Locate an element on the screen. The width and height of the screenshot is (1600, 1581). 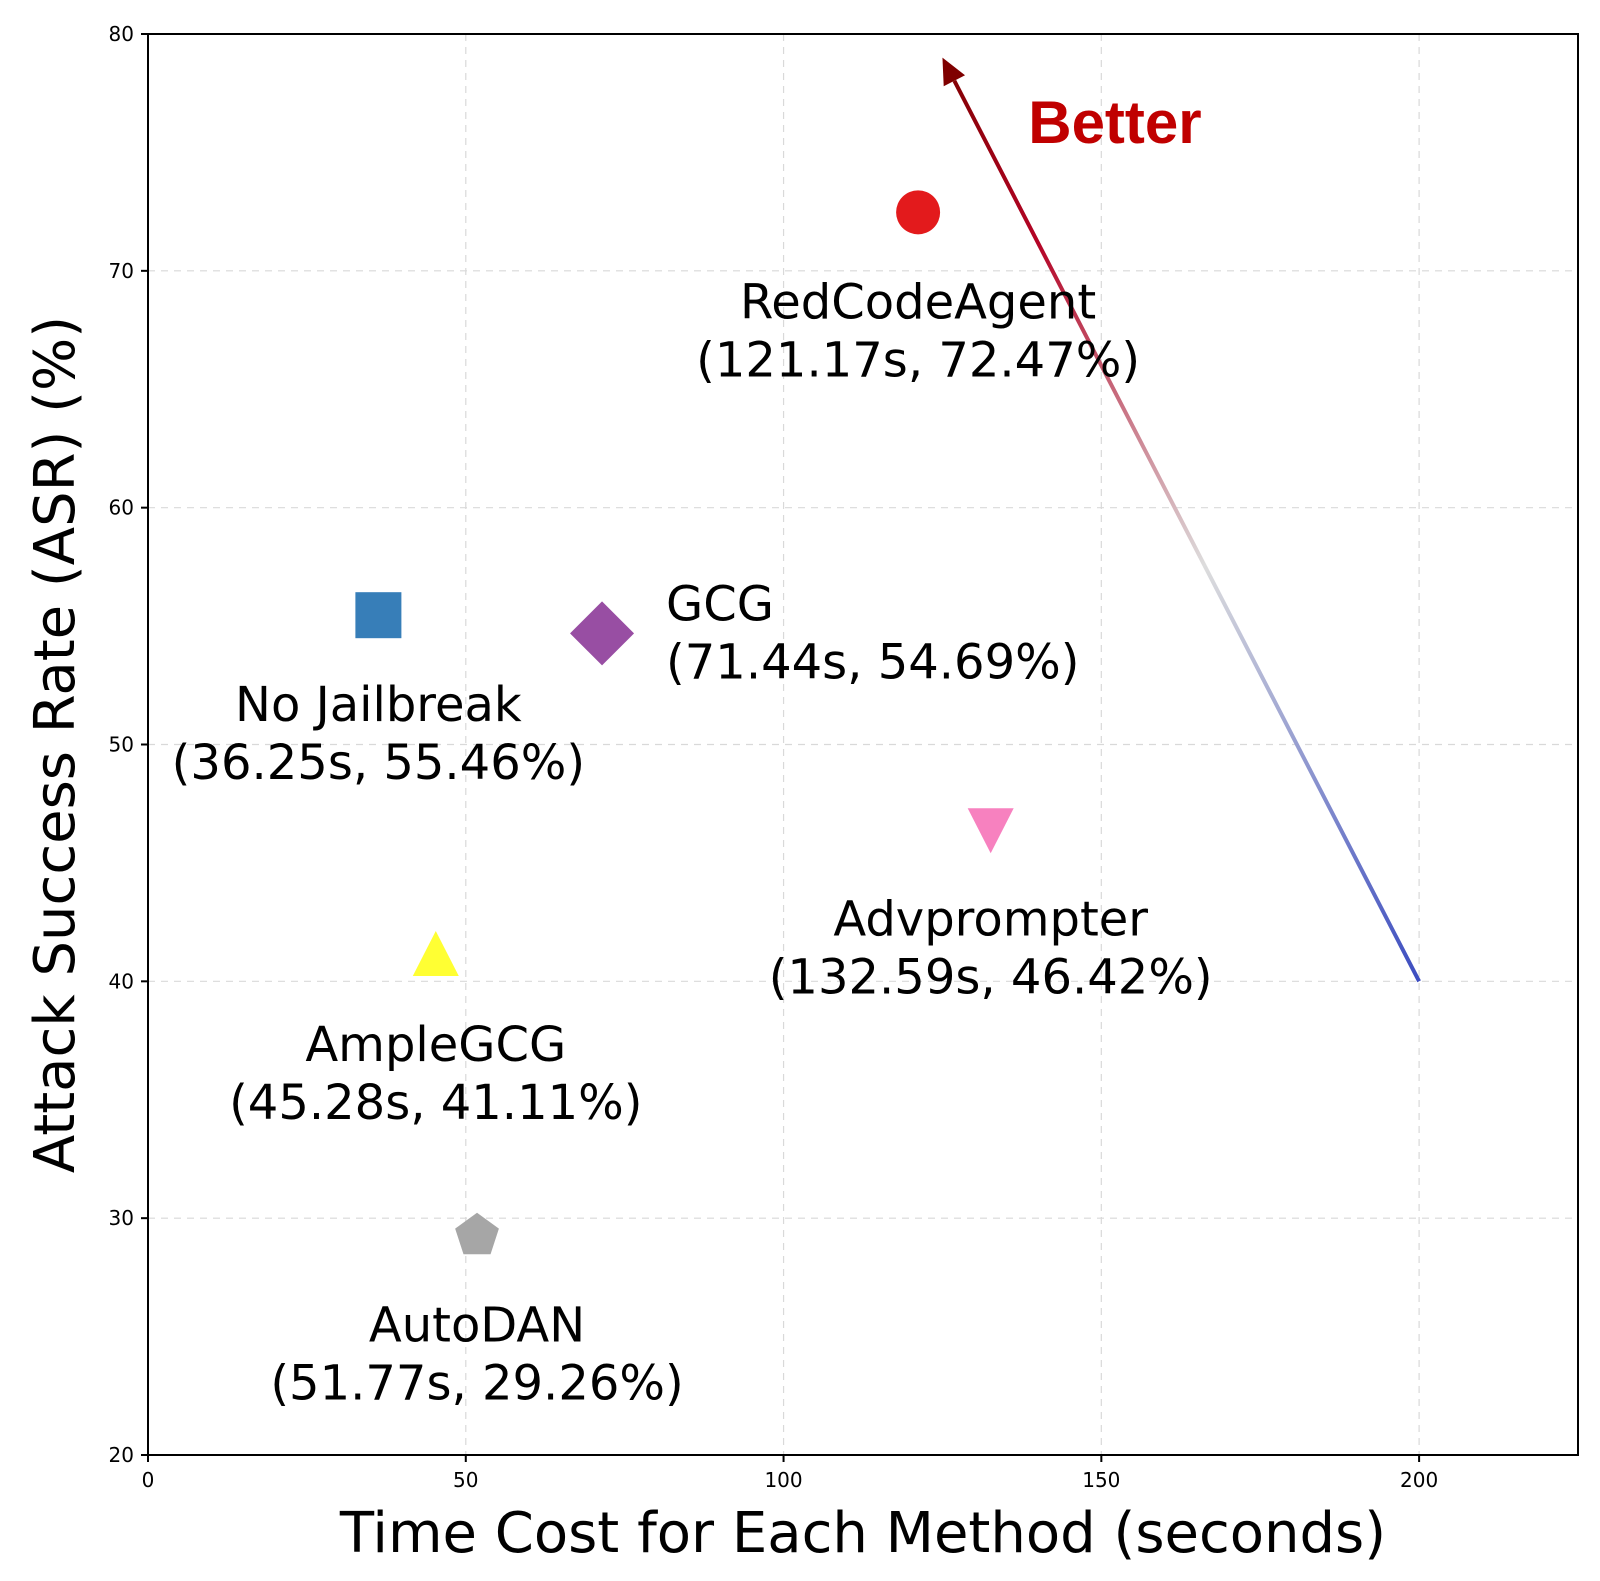
amplegcg-name-label: AmpleGCG is located at coordinates (435, 1045).